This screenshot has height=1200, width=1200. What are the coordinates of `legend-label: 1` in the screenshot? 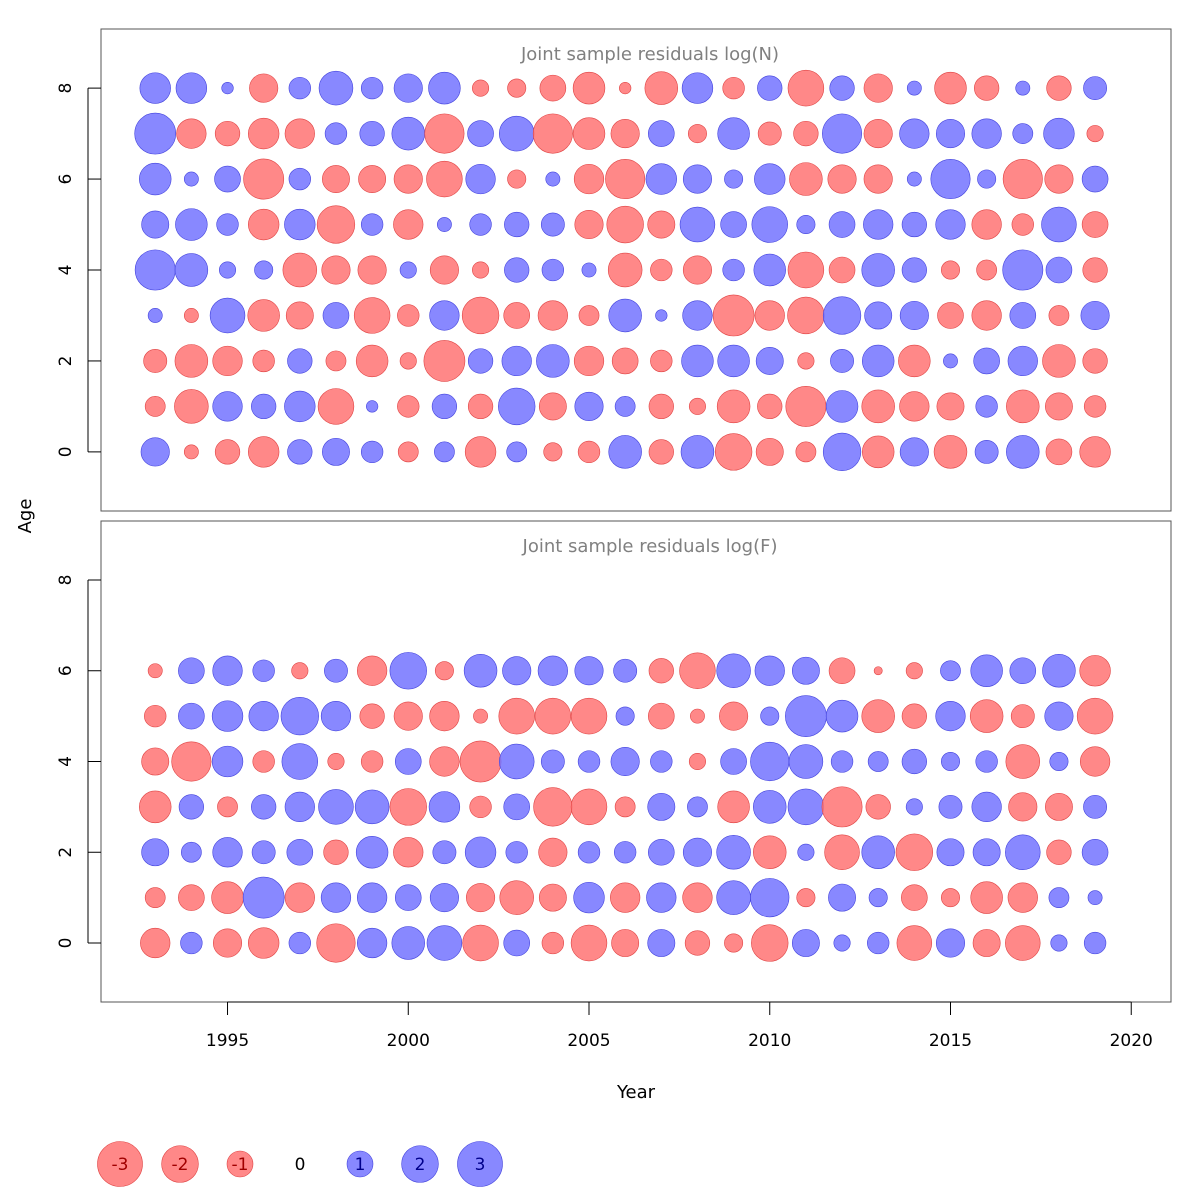 It's located at (360, 1165).